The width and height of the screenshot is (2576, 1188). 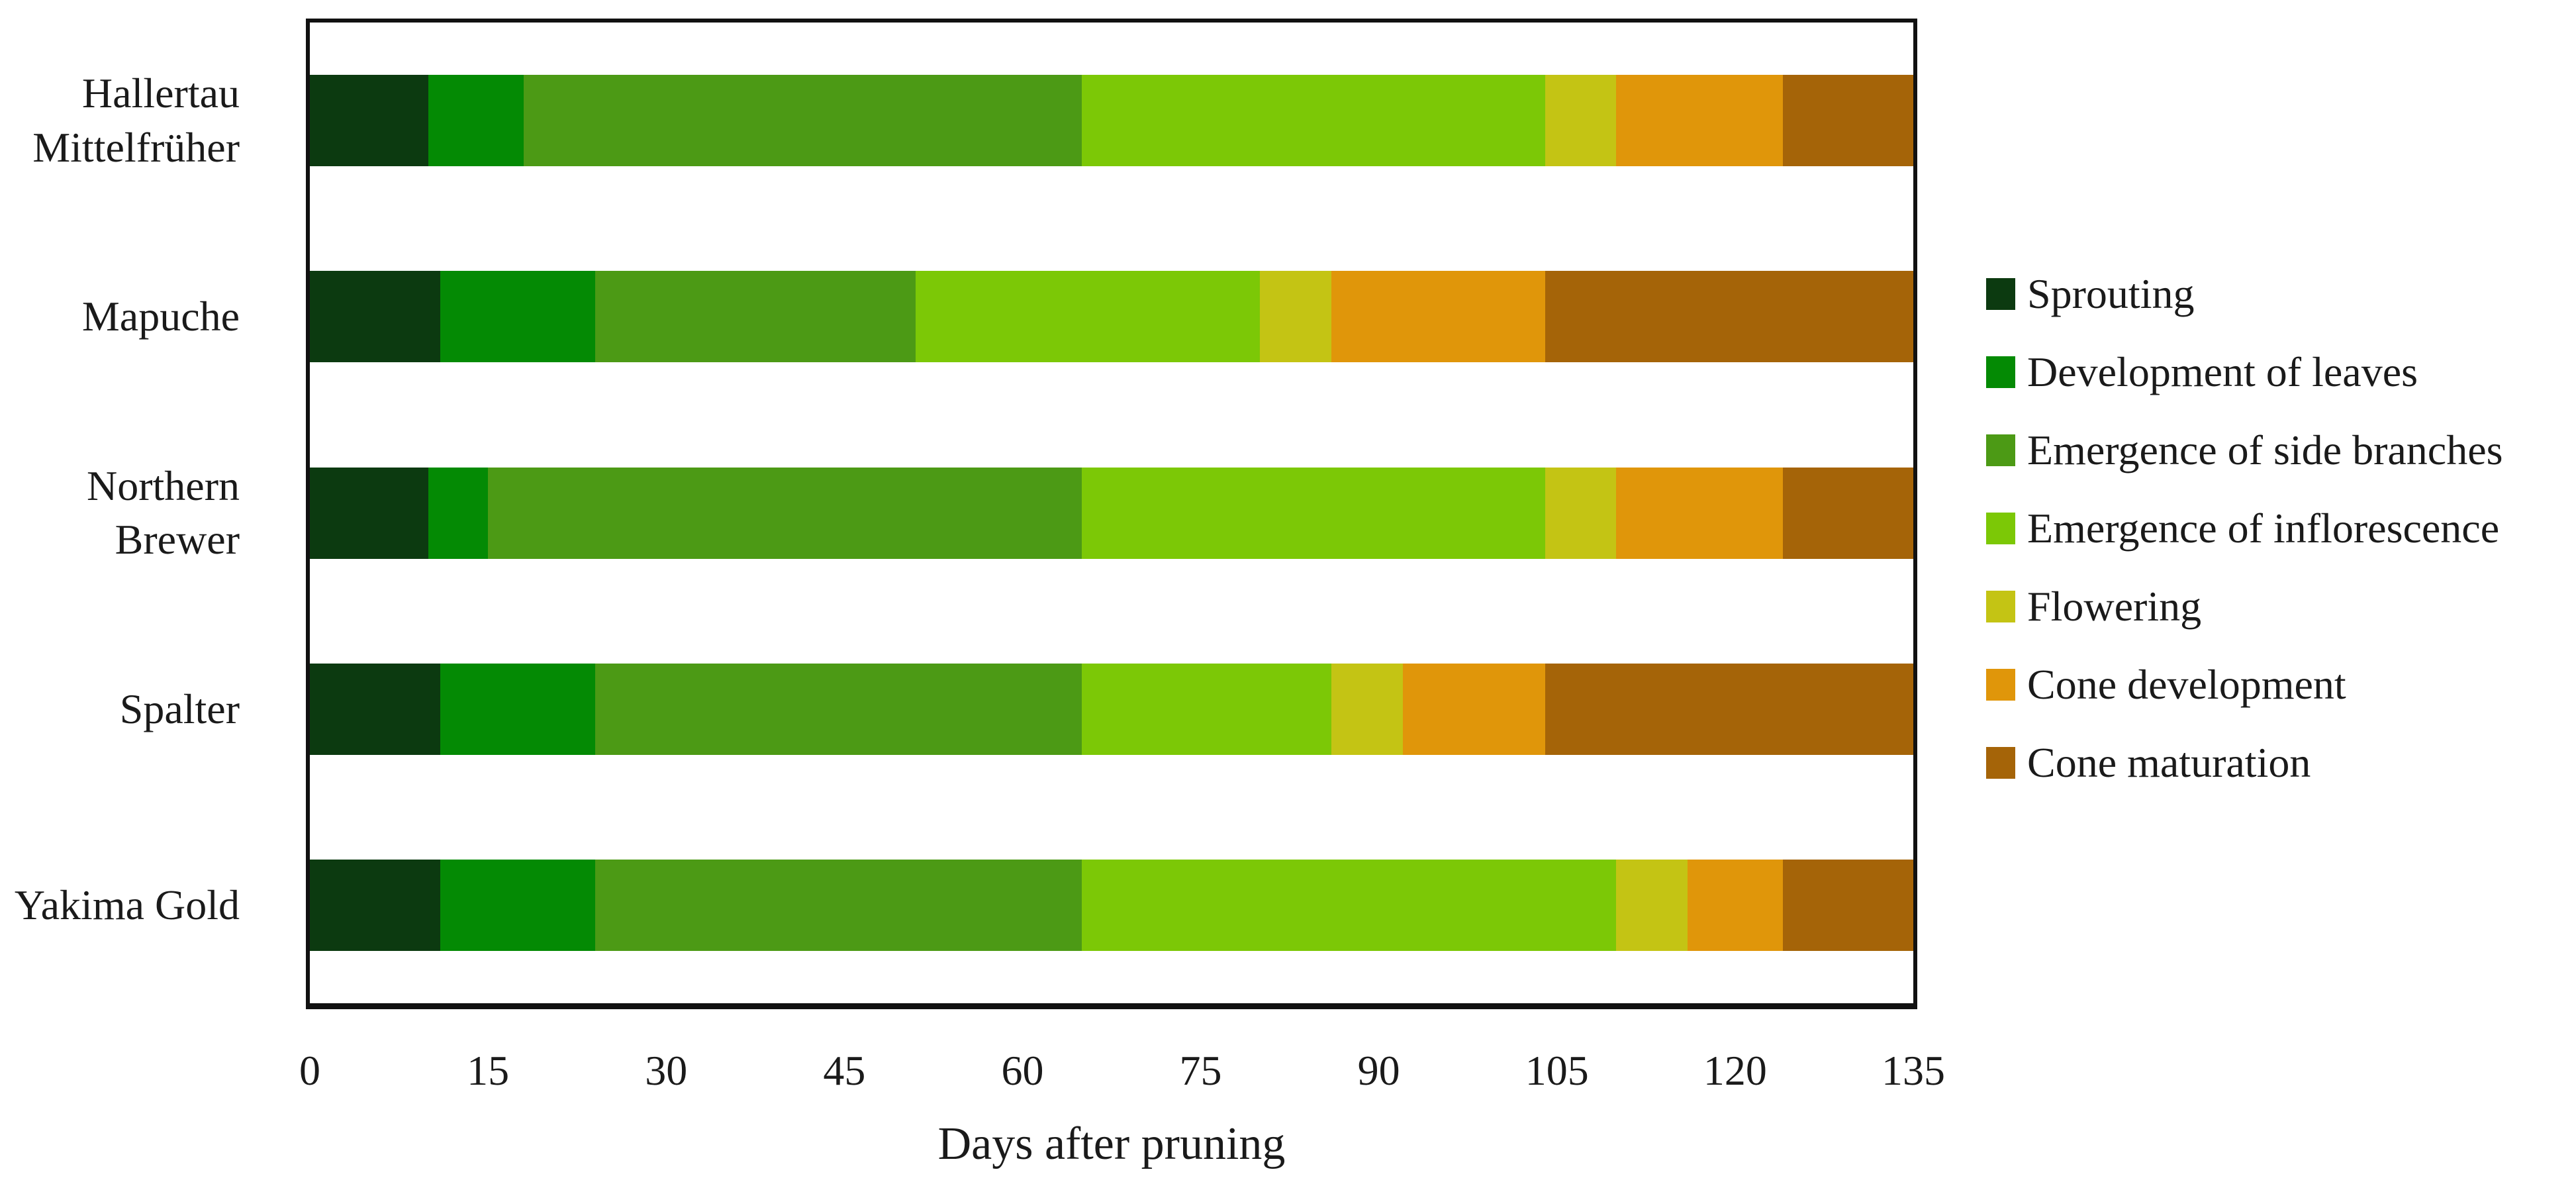 I want to click on legend-item: Development of leaves, so click(x=2244, y=371).